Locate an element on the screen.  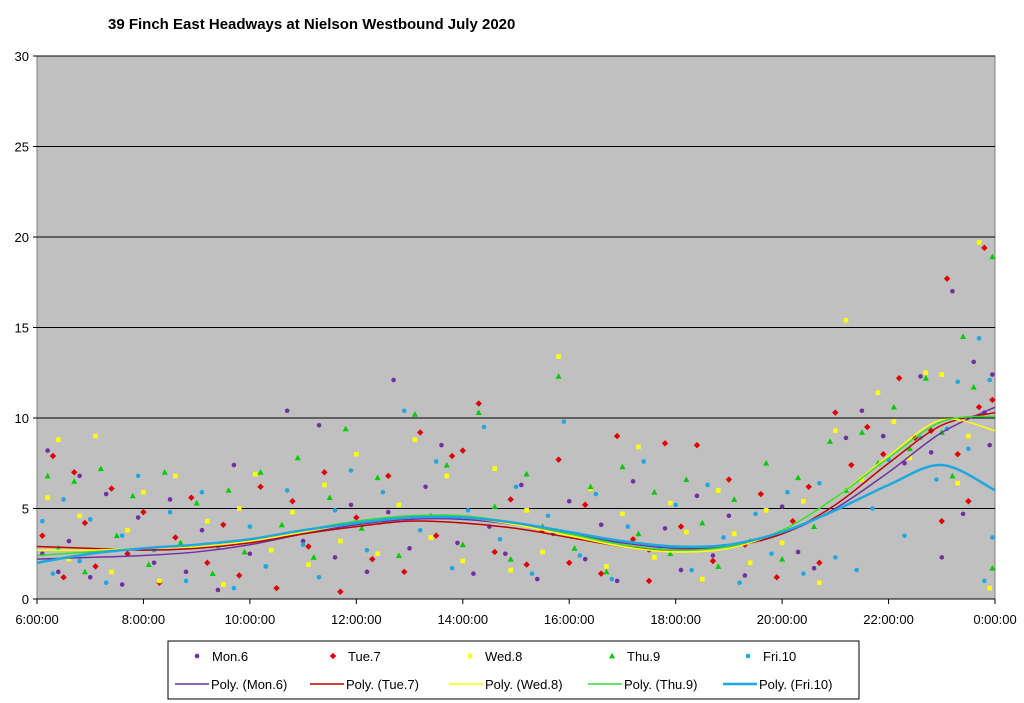
legend-label: Thu.9 is located at coordinates (643, 656).